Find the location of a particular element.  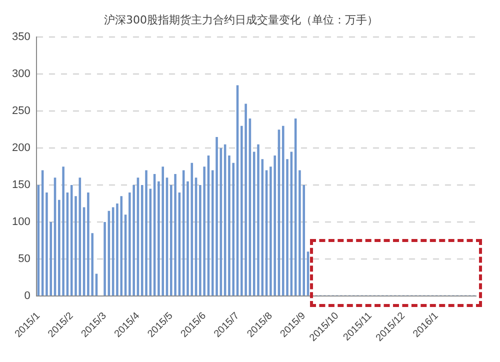

y-tick-label: 350 is located at coordinates (21, 37).